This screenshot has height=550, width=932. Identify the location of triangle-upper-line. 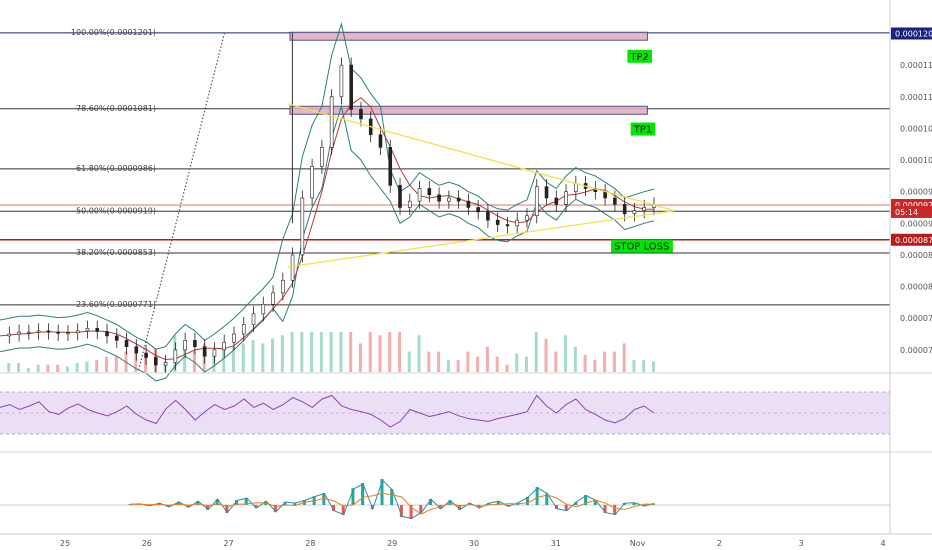
(481, 157).